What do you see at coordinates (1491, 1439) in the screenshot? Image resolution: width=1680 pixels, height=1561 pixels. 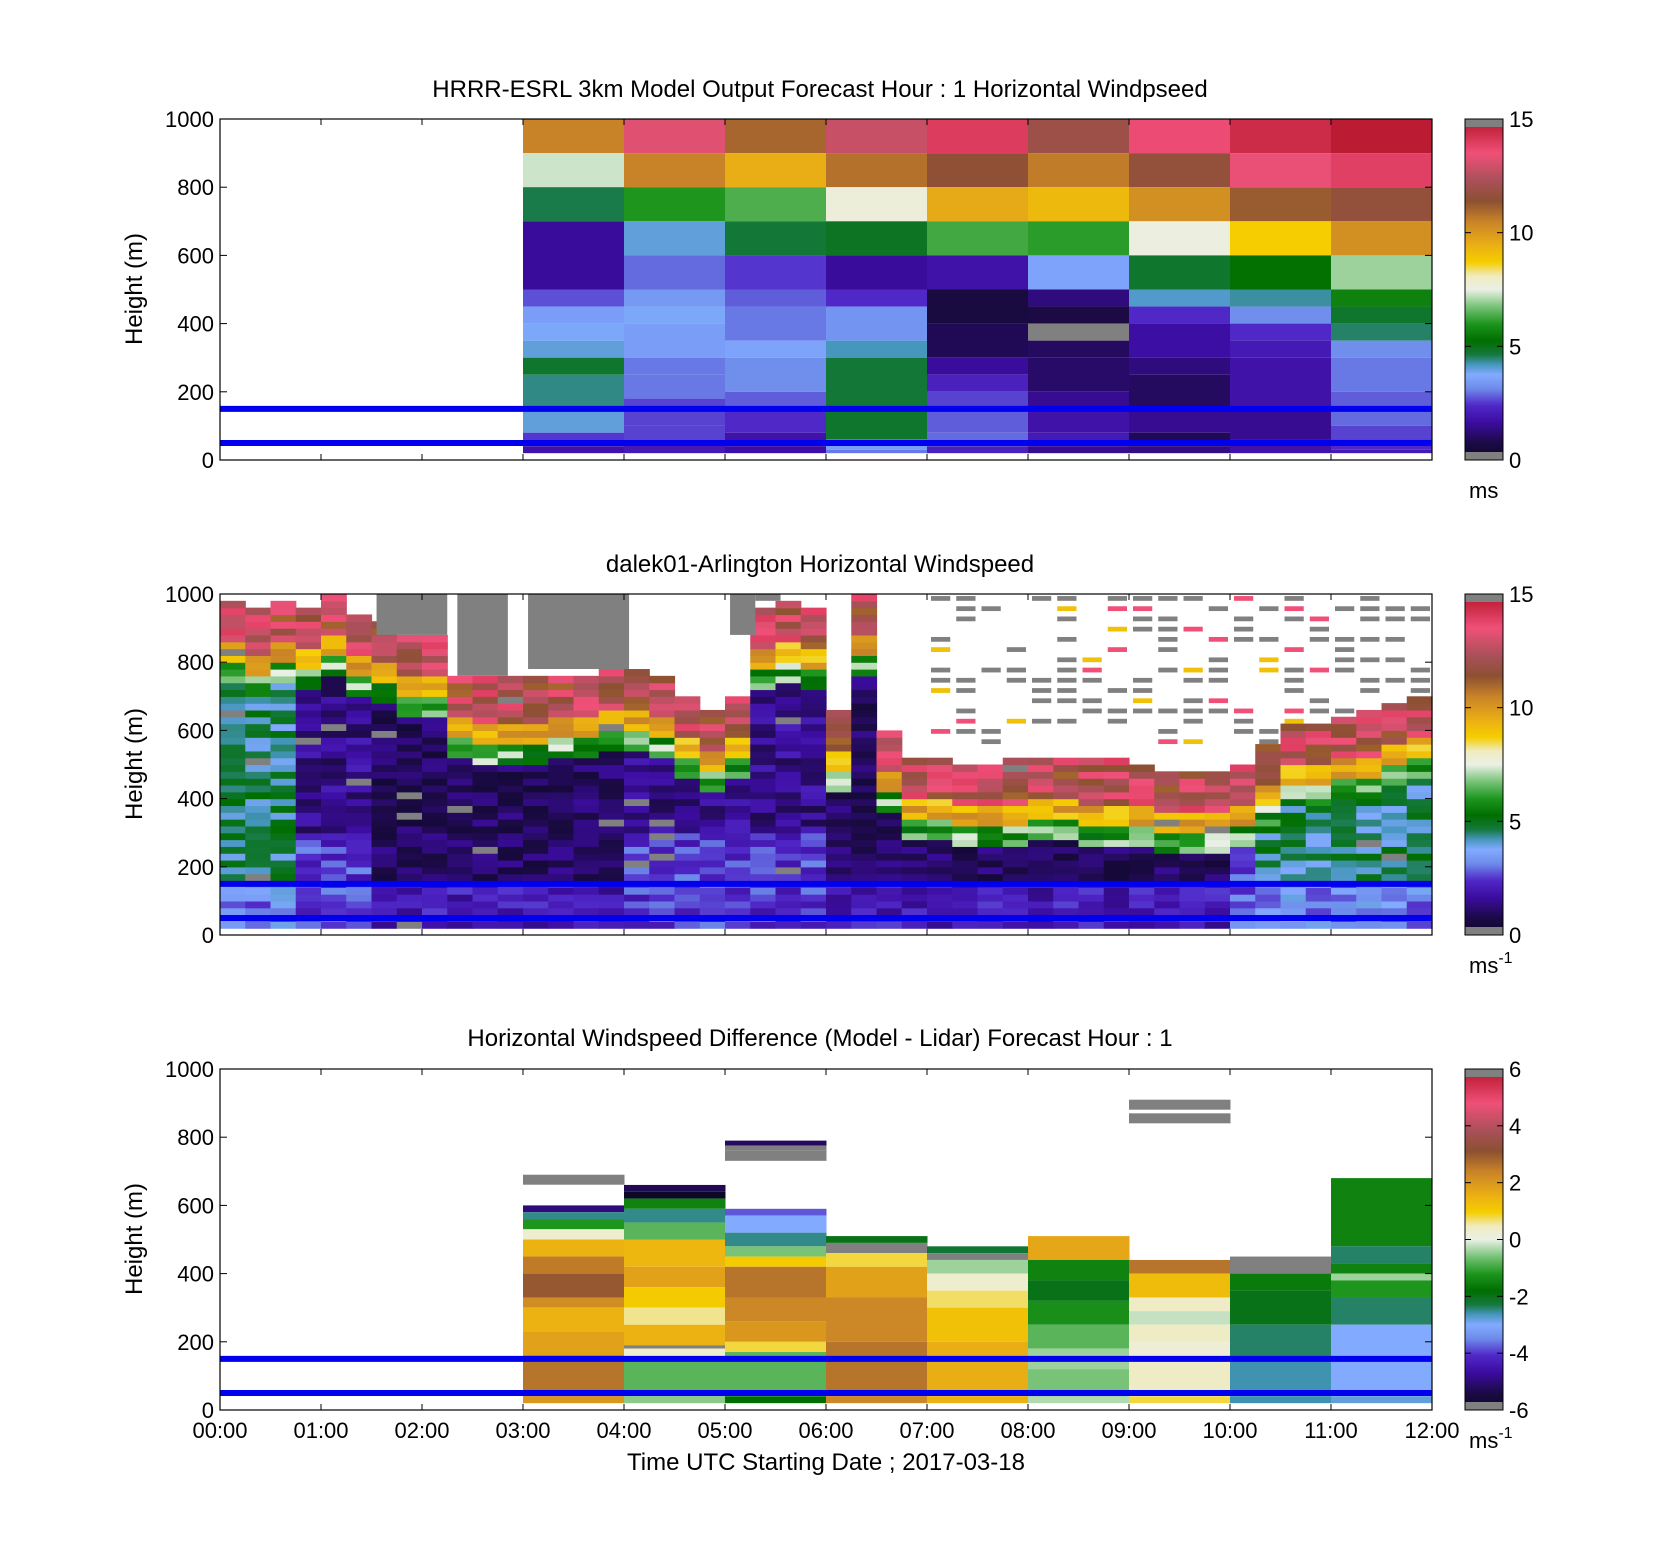 I see `colorbar-unit-label: ms-1` at bounding box center [1491, 1439].